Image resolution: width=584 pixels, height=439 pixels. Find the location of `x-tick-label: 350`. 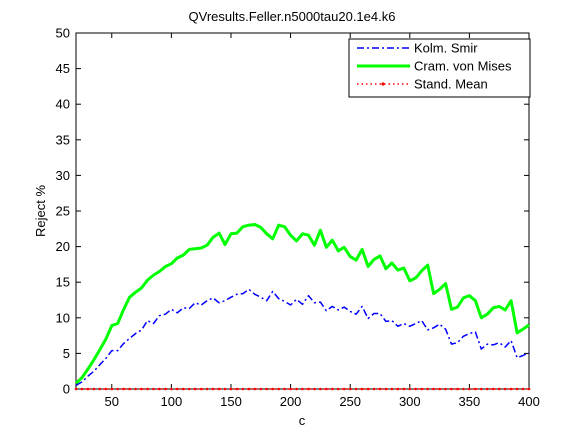

x-tick-label: 350 is located at coordinates (470, 401).